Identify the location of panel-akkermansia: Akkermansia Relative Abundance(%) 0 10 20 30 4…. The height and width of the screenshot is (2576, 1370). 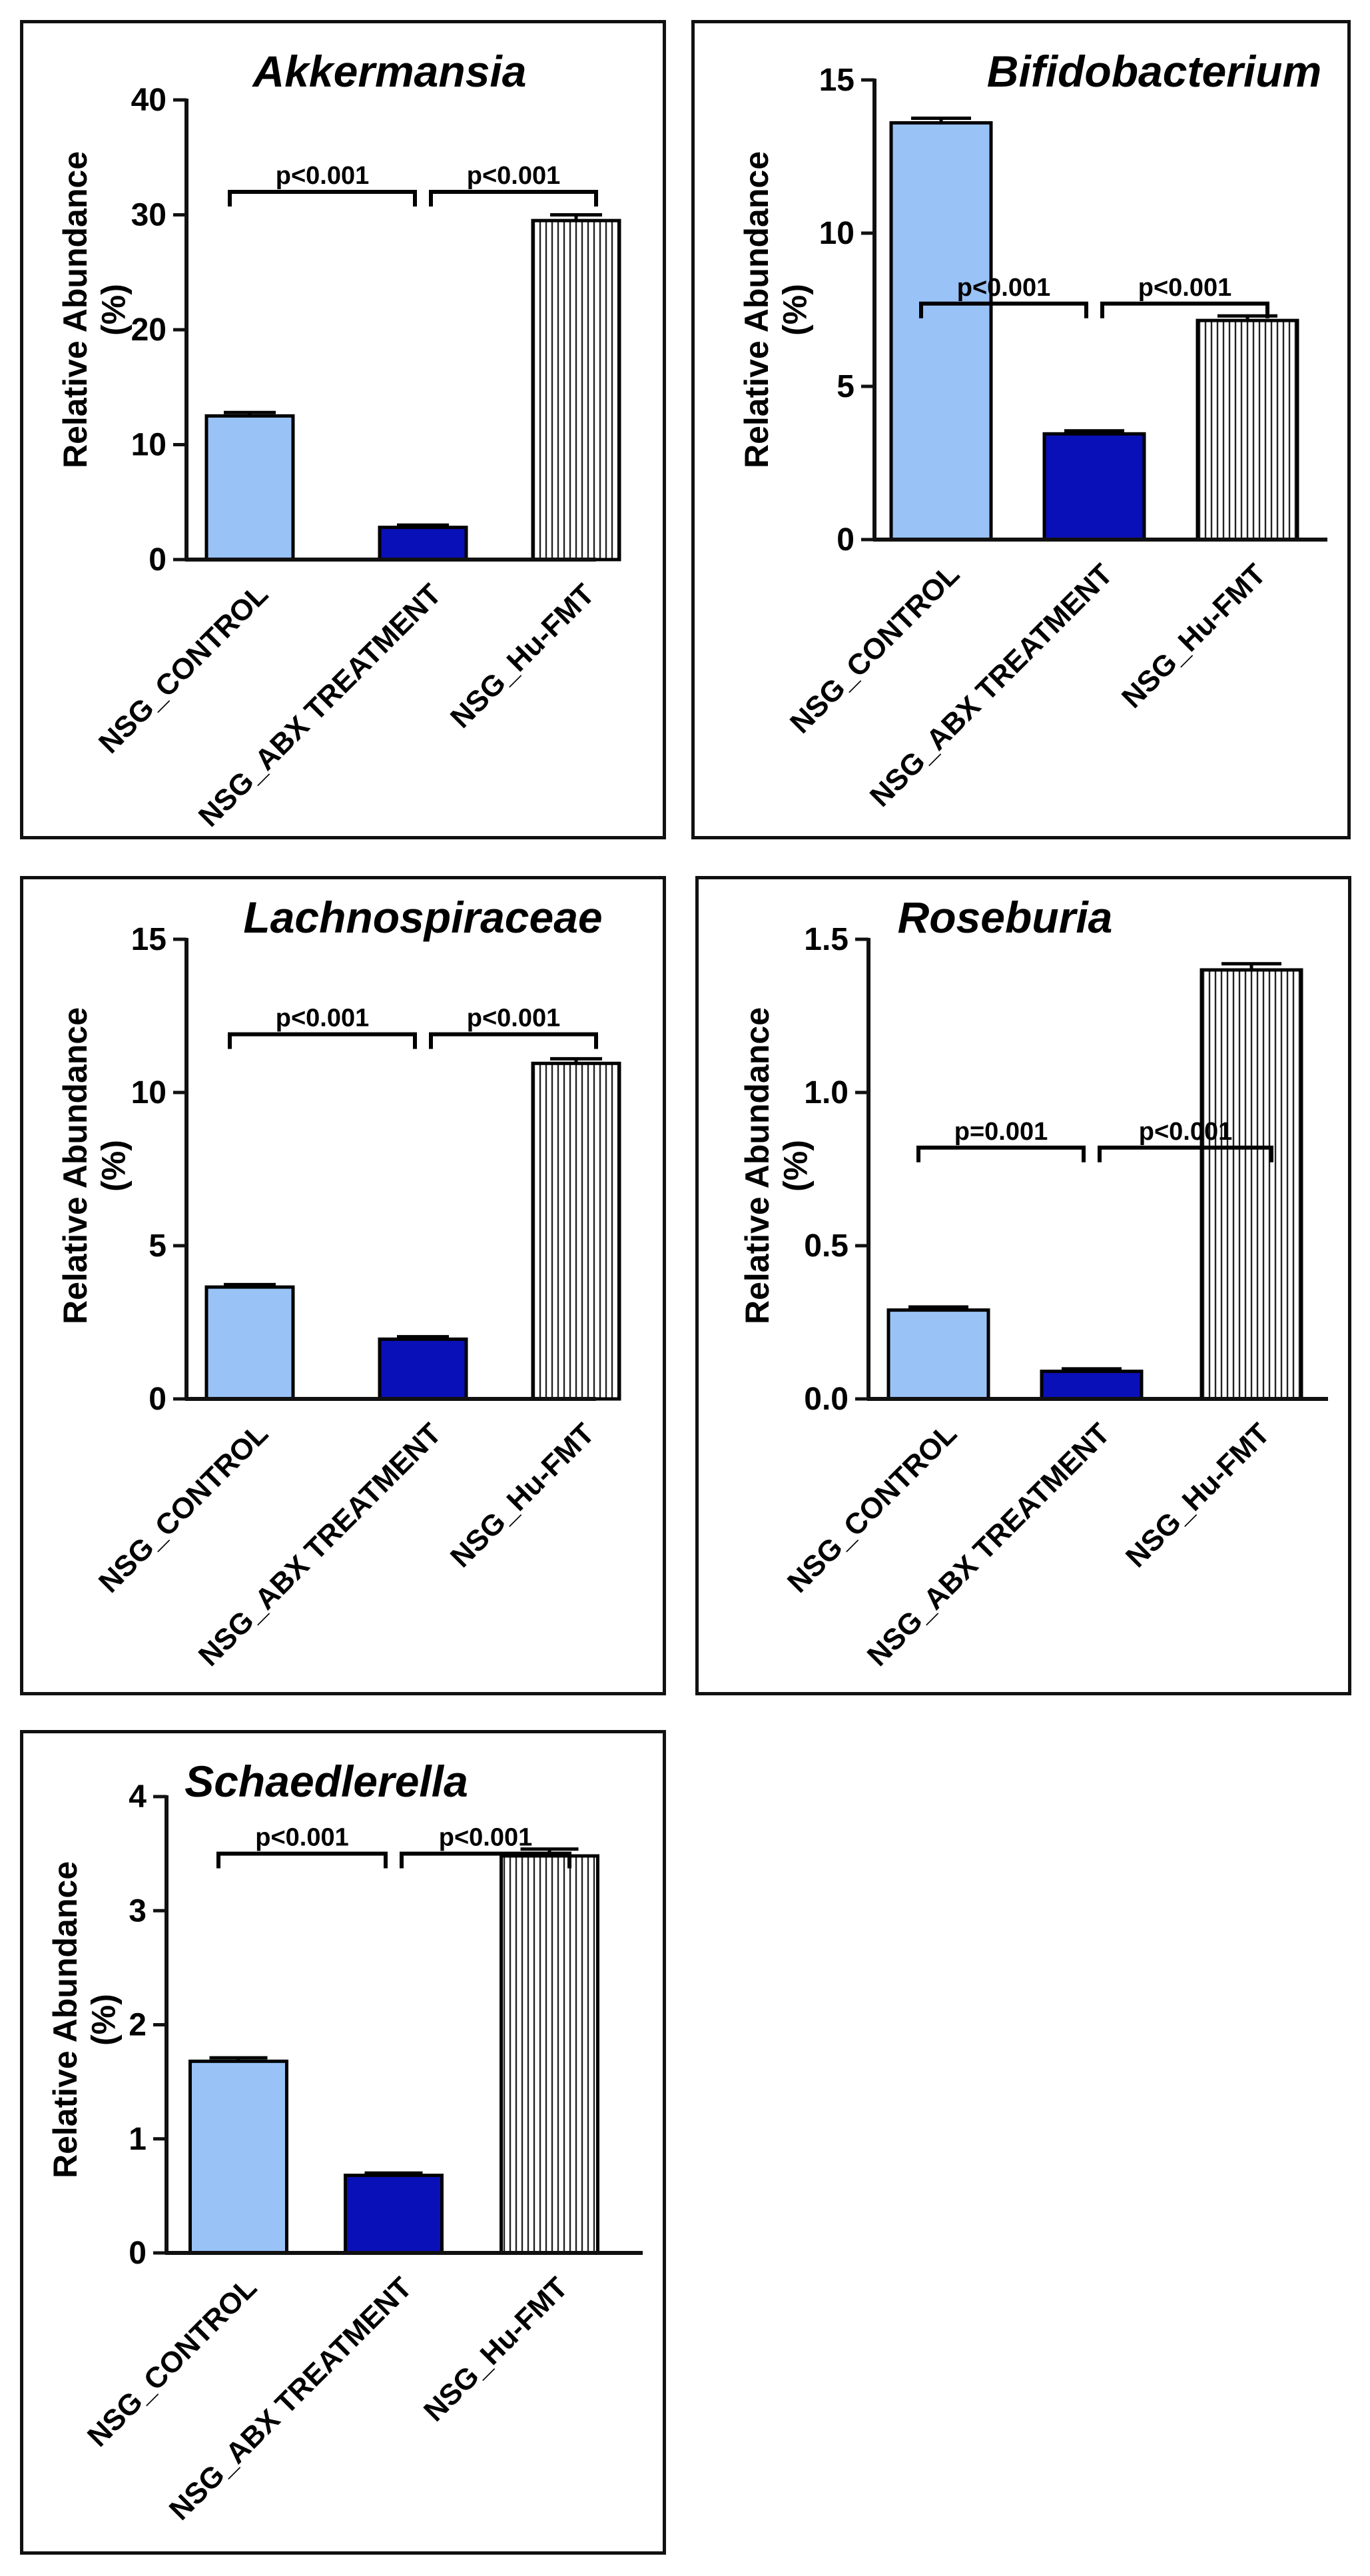
(343, 430).